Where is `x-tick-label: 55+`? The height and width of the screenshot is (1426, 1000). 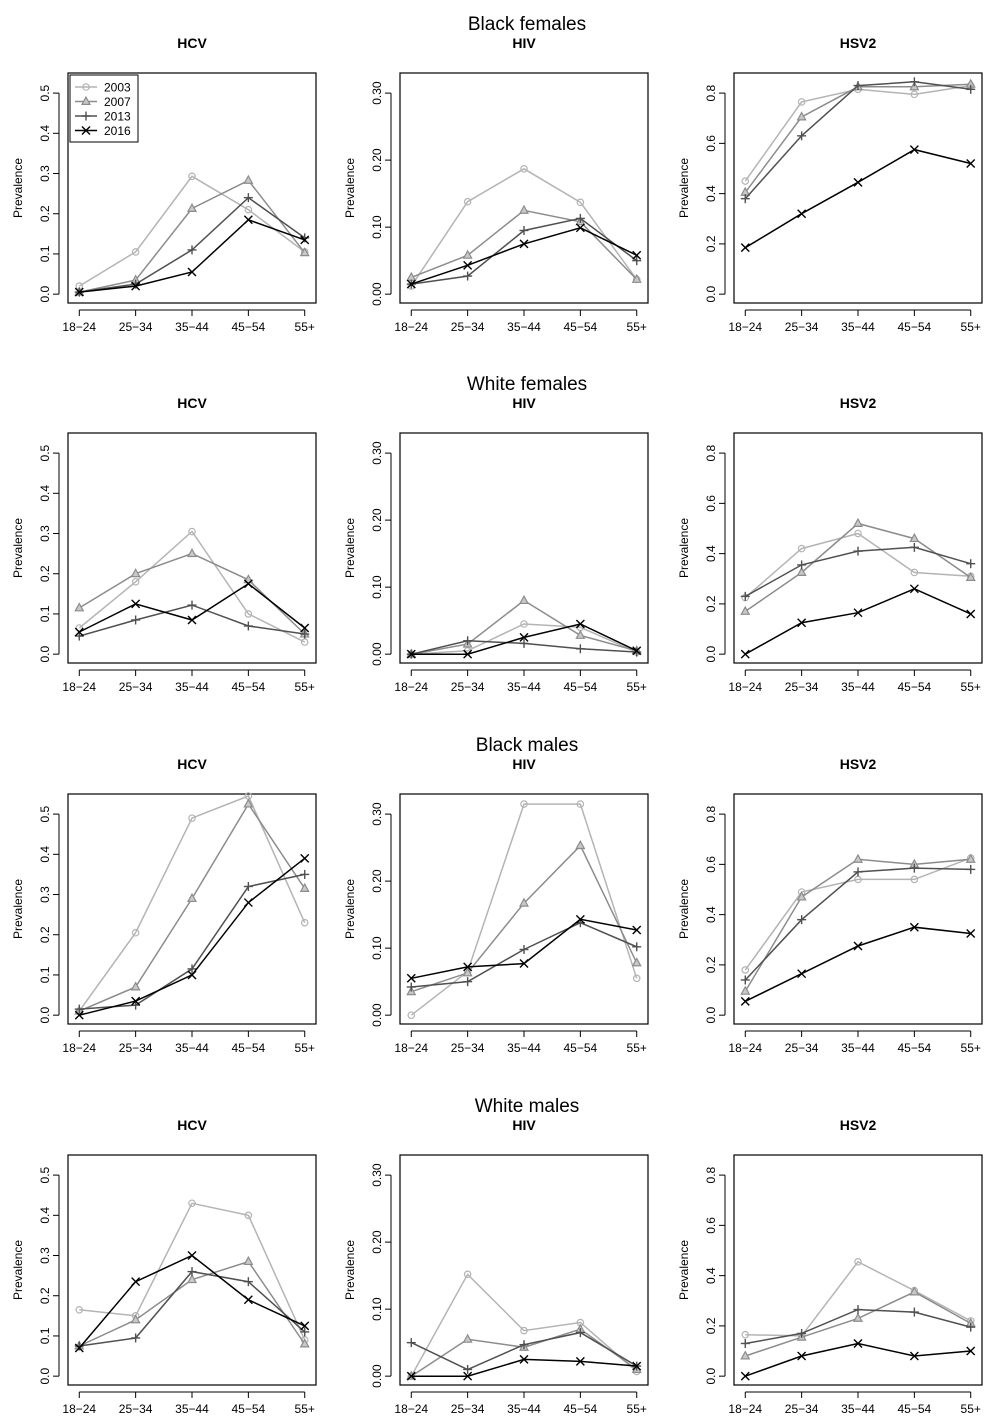
x-tick-label: 55+ is located at coordinates (305, 1048).